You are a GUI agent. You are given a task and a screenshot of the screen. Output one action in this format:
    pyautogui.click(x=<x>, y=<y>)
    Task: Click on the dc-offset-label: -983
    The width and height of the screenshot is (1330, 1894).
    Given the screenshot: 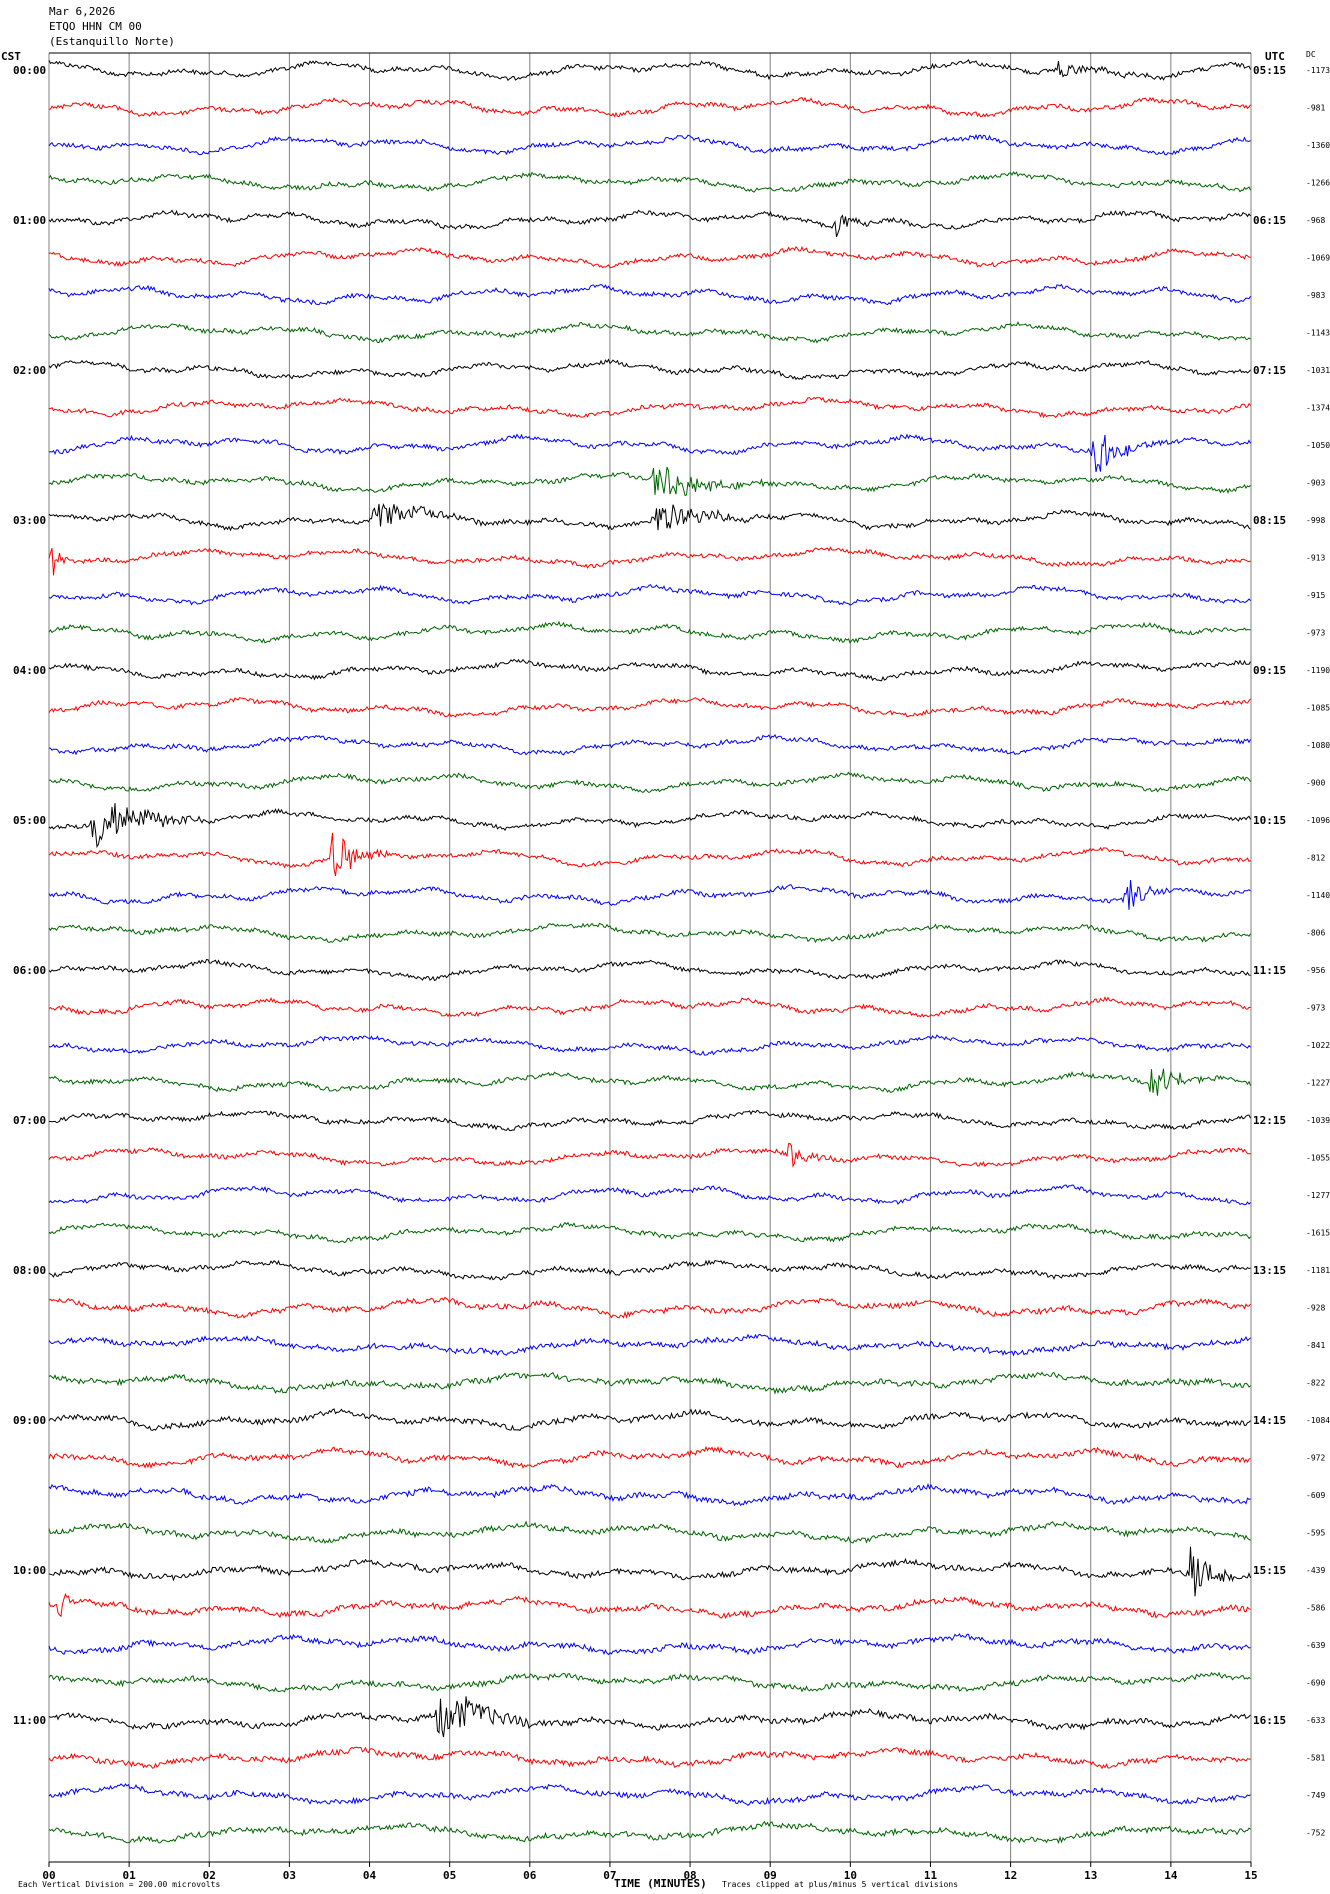 What is the action you would take?
    pyautogui.click(x=1315, y=295)
    